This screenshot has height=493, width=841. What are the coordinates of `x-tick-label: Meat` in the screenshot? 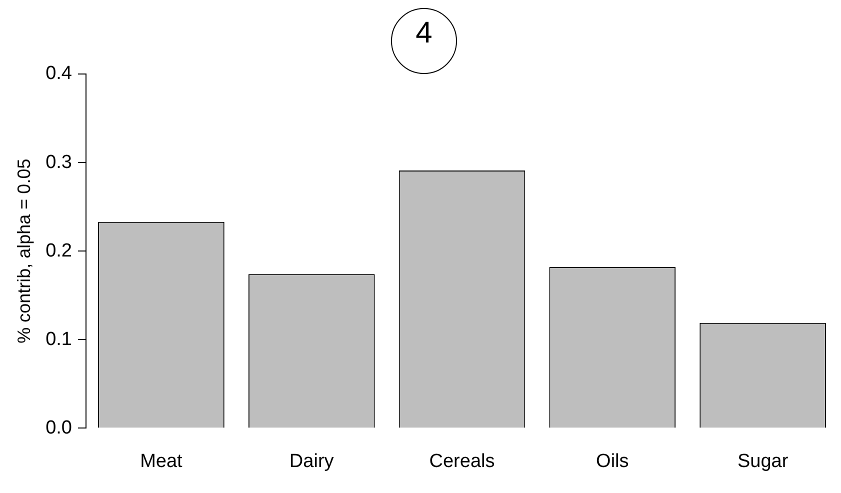 It's located at (162, 461).